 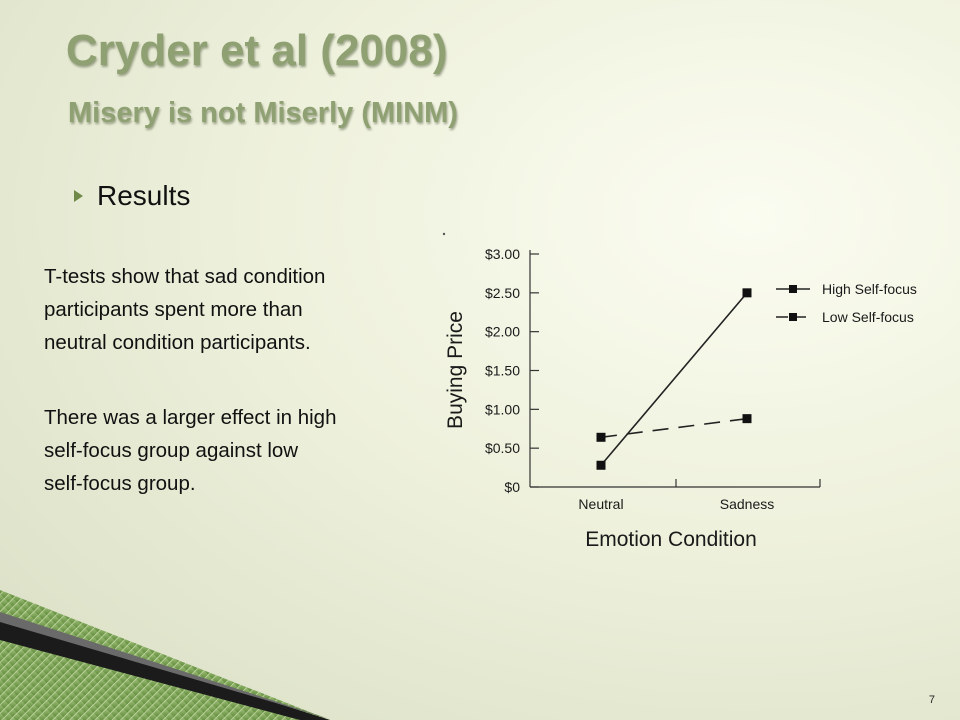 What do you see at coordinates (600, 504) in the screenshot?
I see `x-tick-label: Neutral` at bounding box center [600, 504].